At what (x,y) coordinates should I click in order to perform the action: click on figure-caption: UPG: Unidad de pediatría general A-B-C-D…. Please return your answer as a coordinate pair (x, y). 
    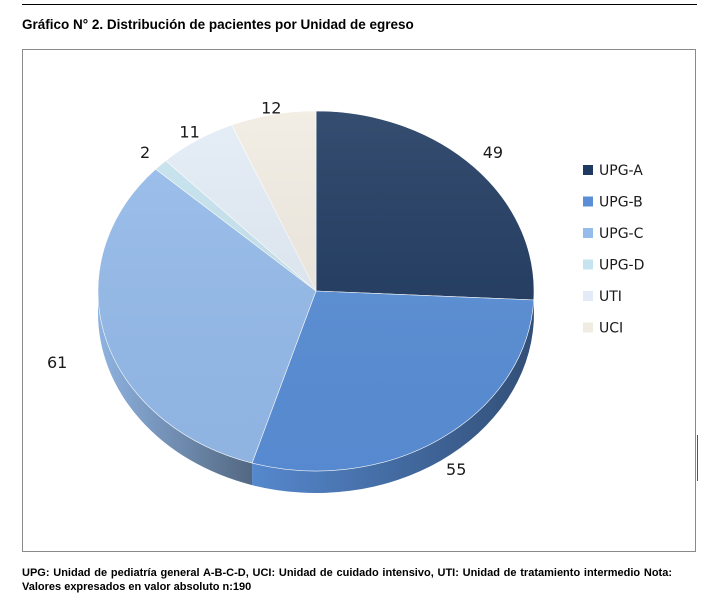
    Looking at the image, I should click on (347, 580).